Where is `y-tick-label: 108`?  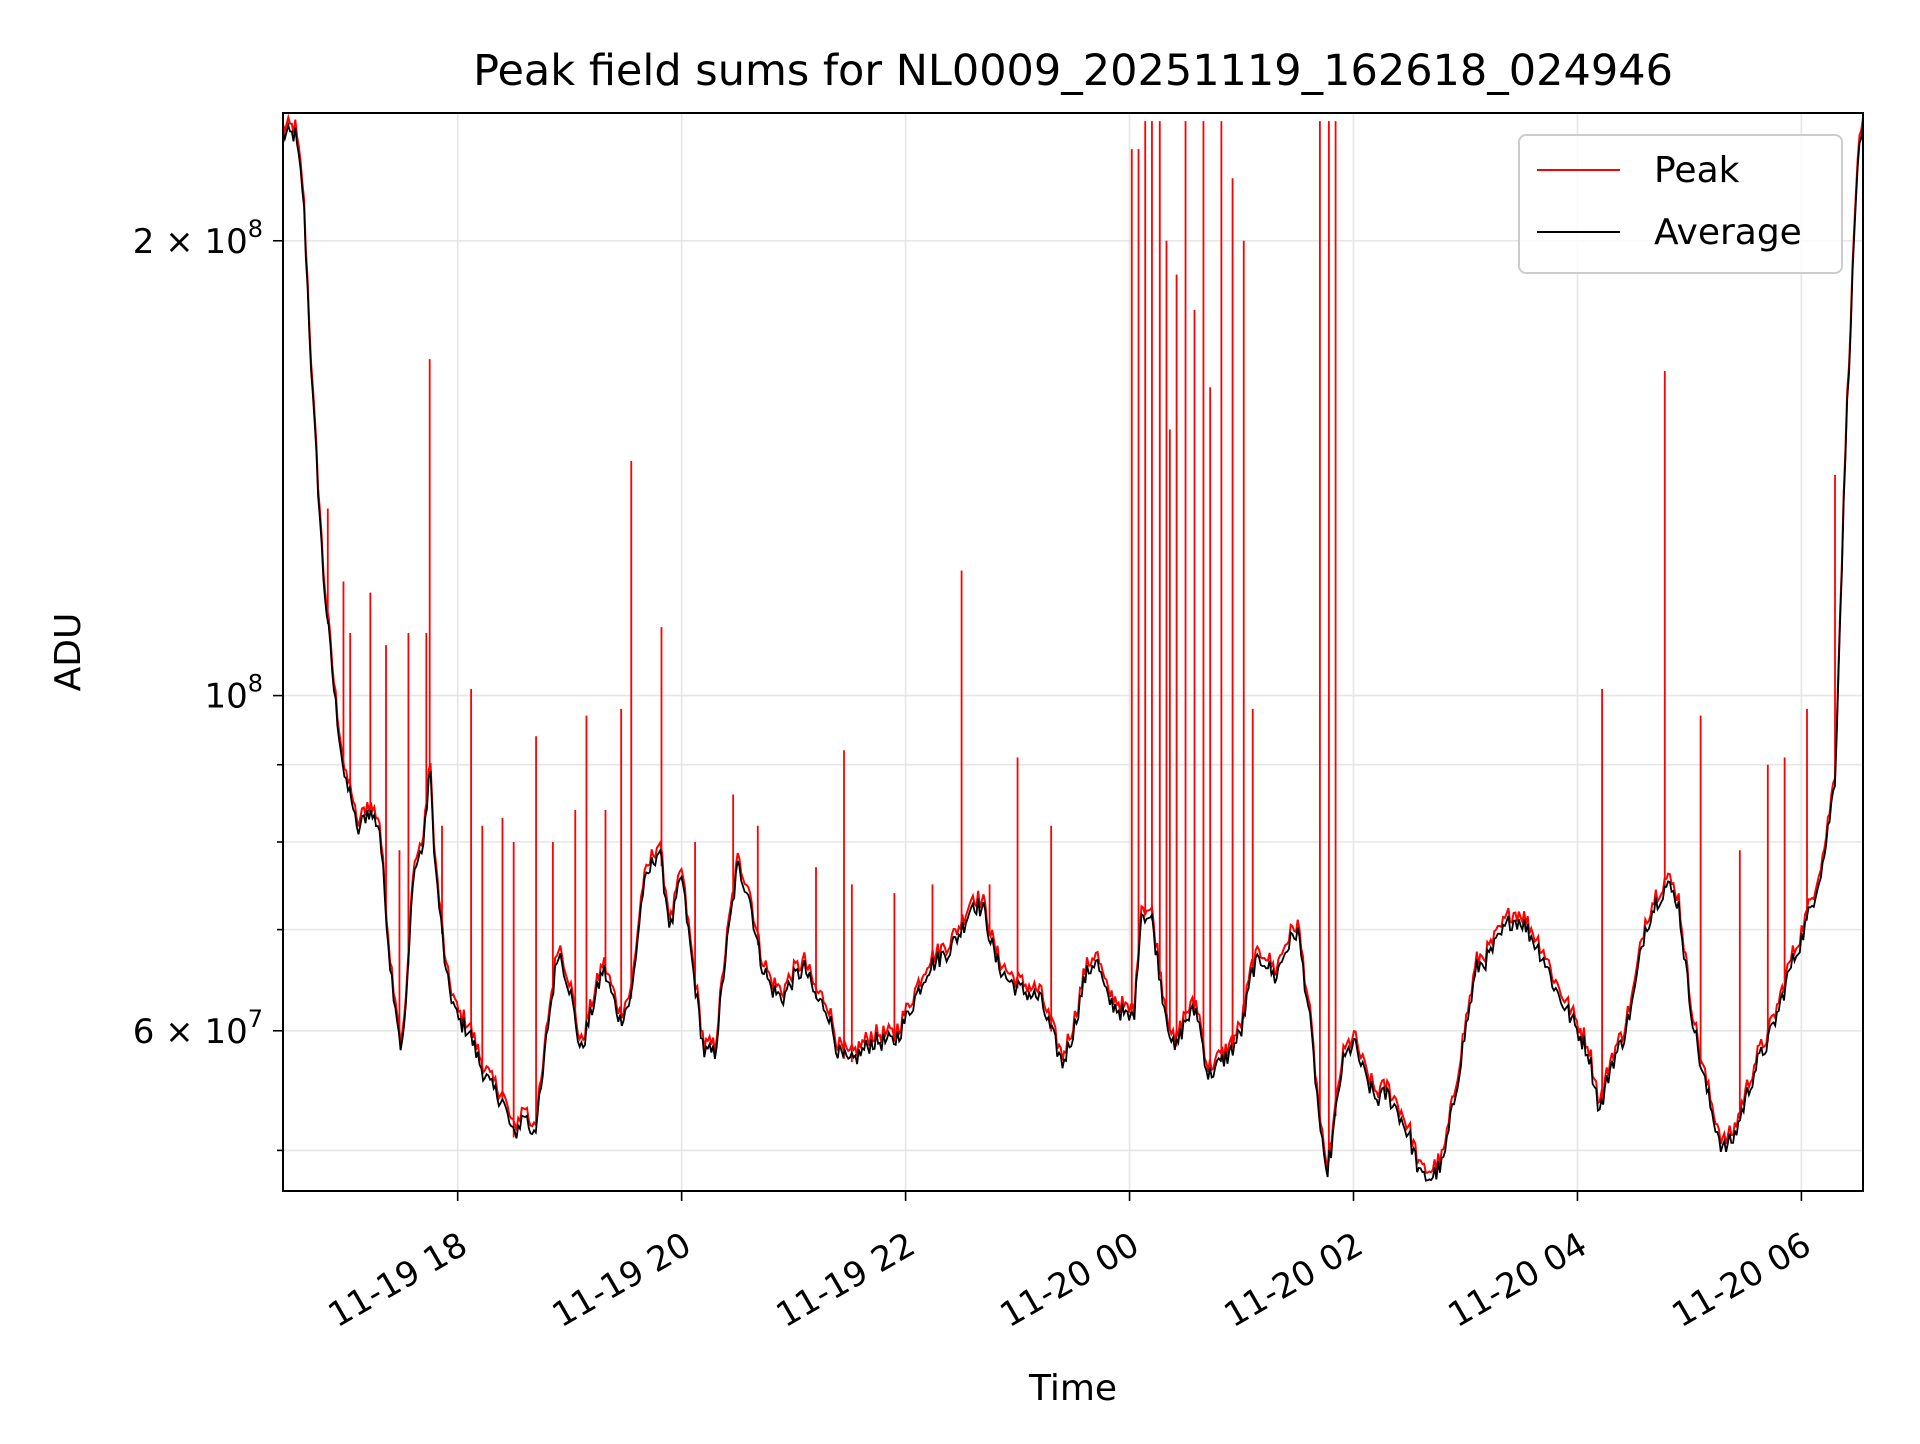
y-tick-label: 108 is located at coordinates (233, 693).